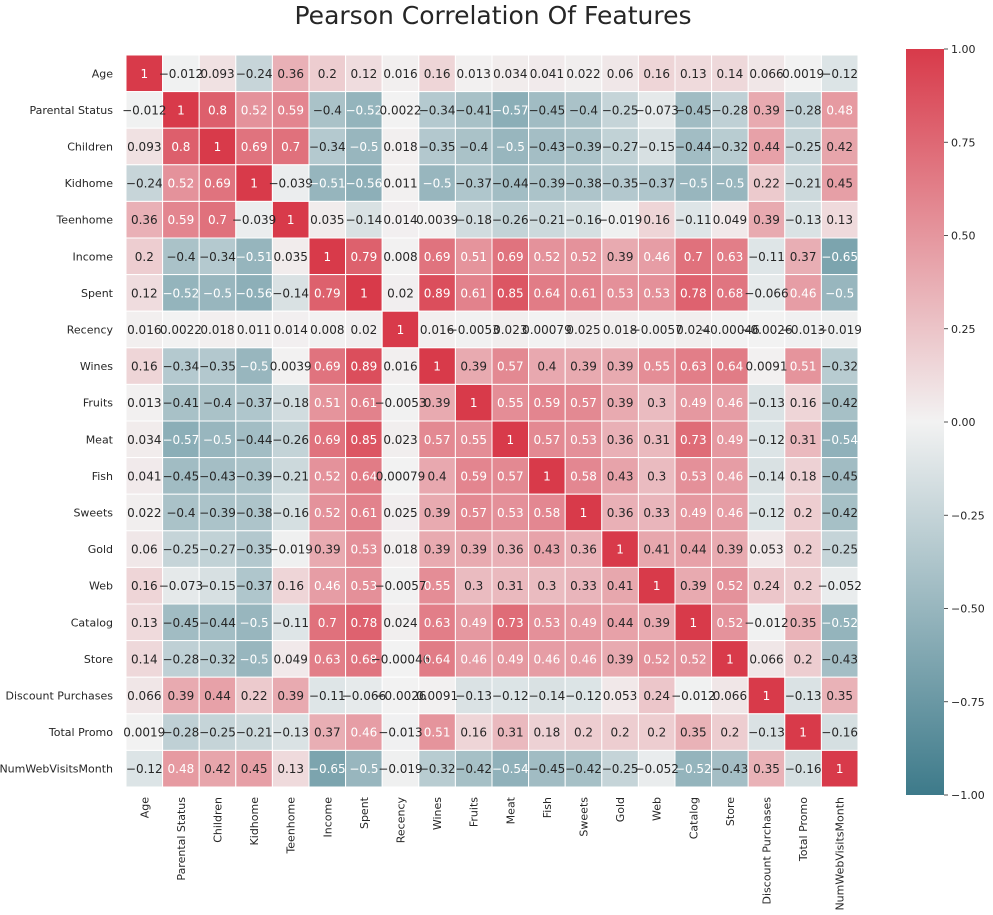  What do you see at coordinates (290, 769) in the screenshot?
I see `cell-value-label: 0.13` at bounding box center [290, 769].